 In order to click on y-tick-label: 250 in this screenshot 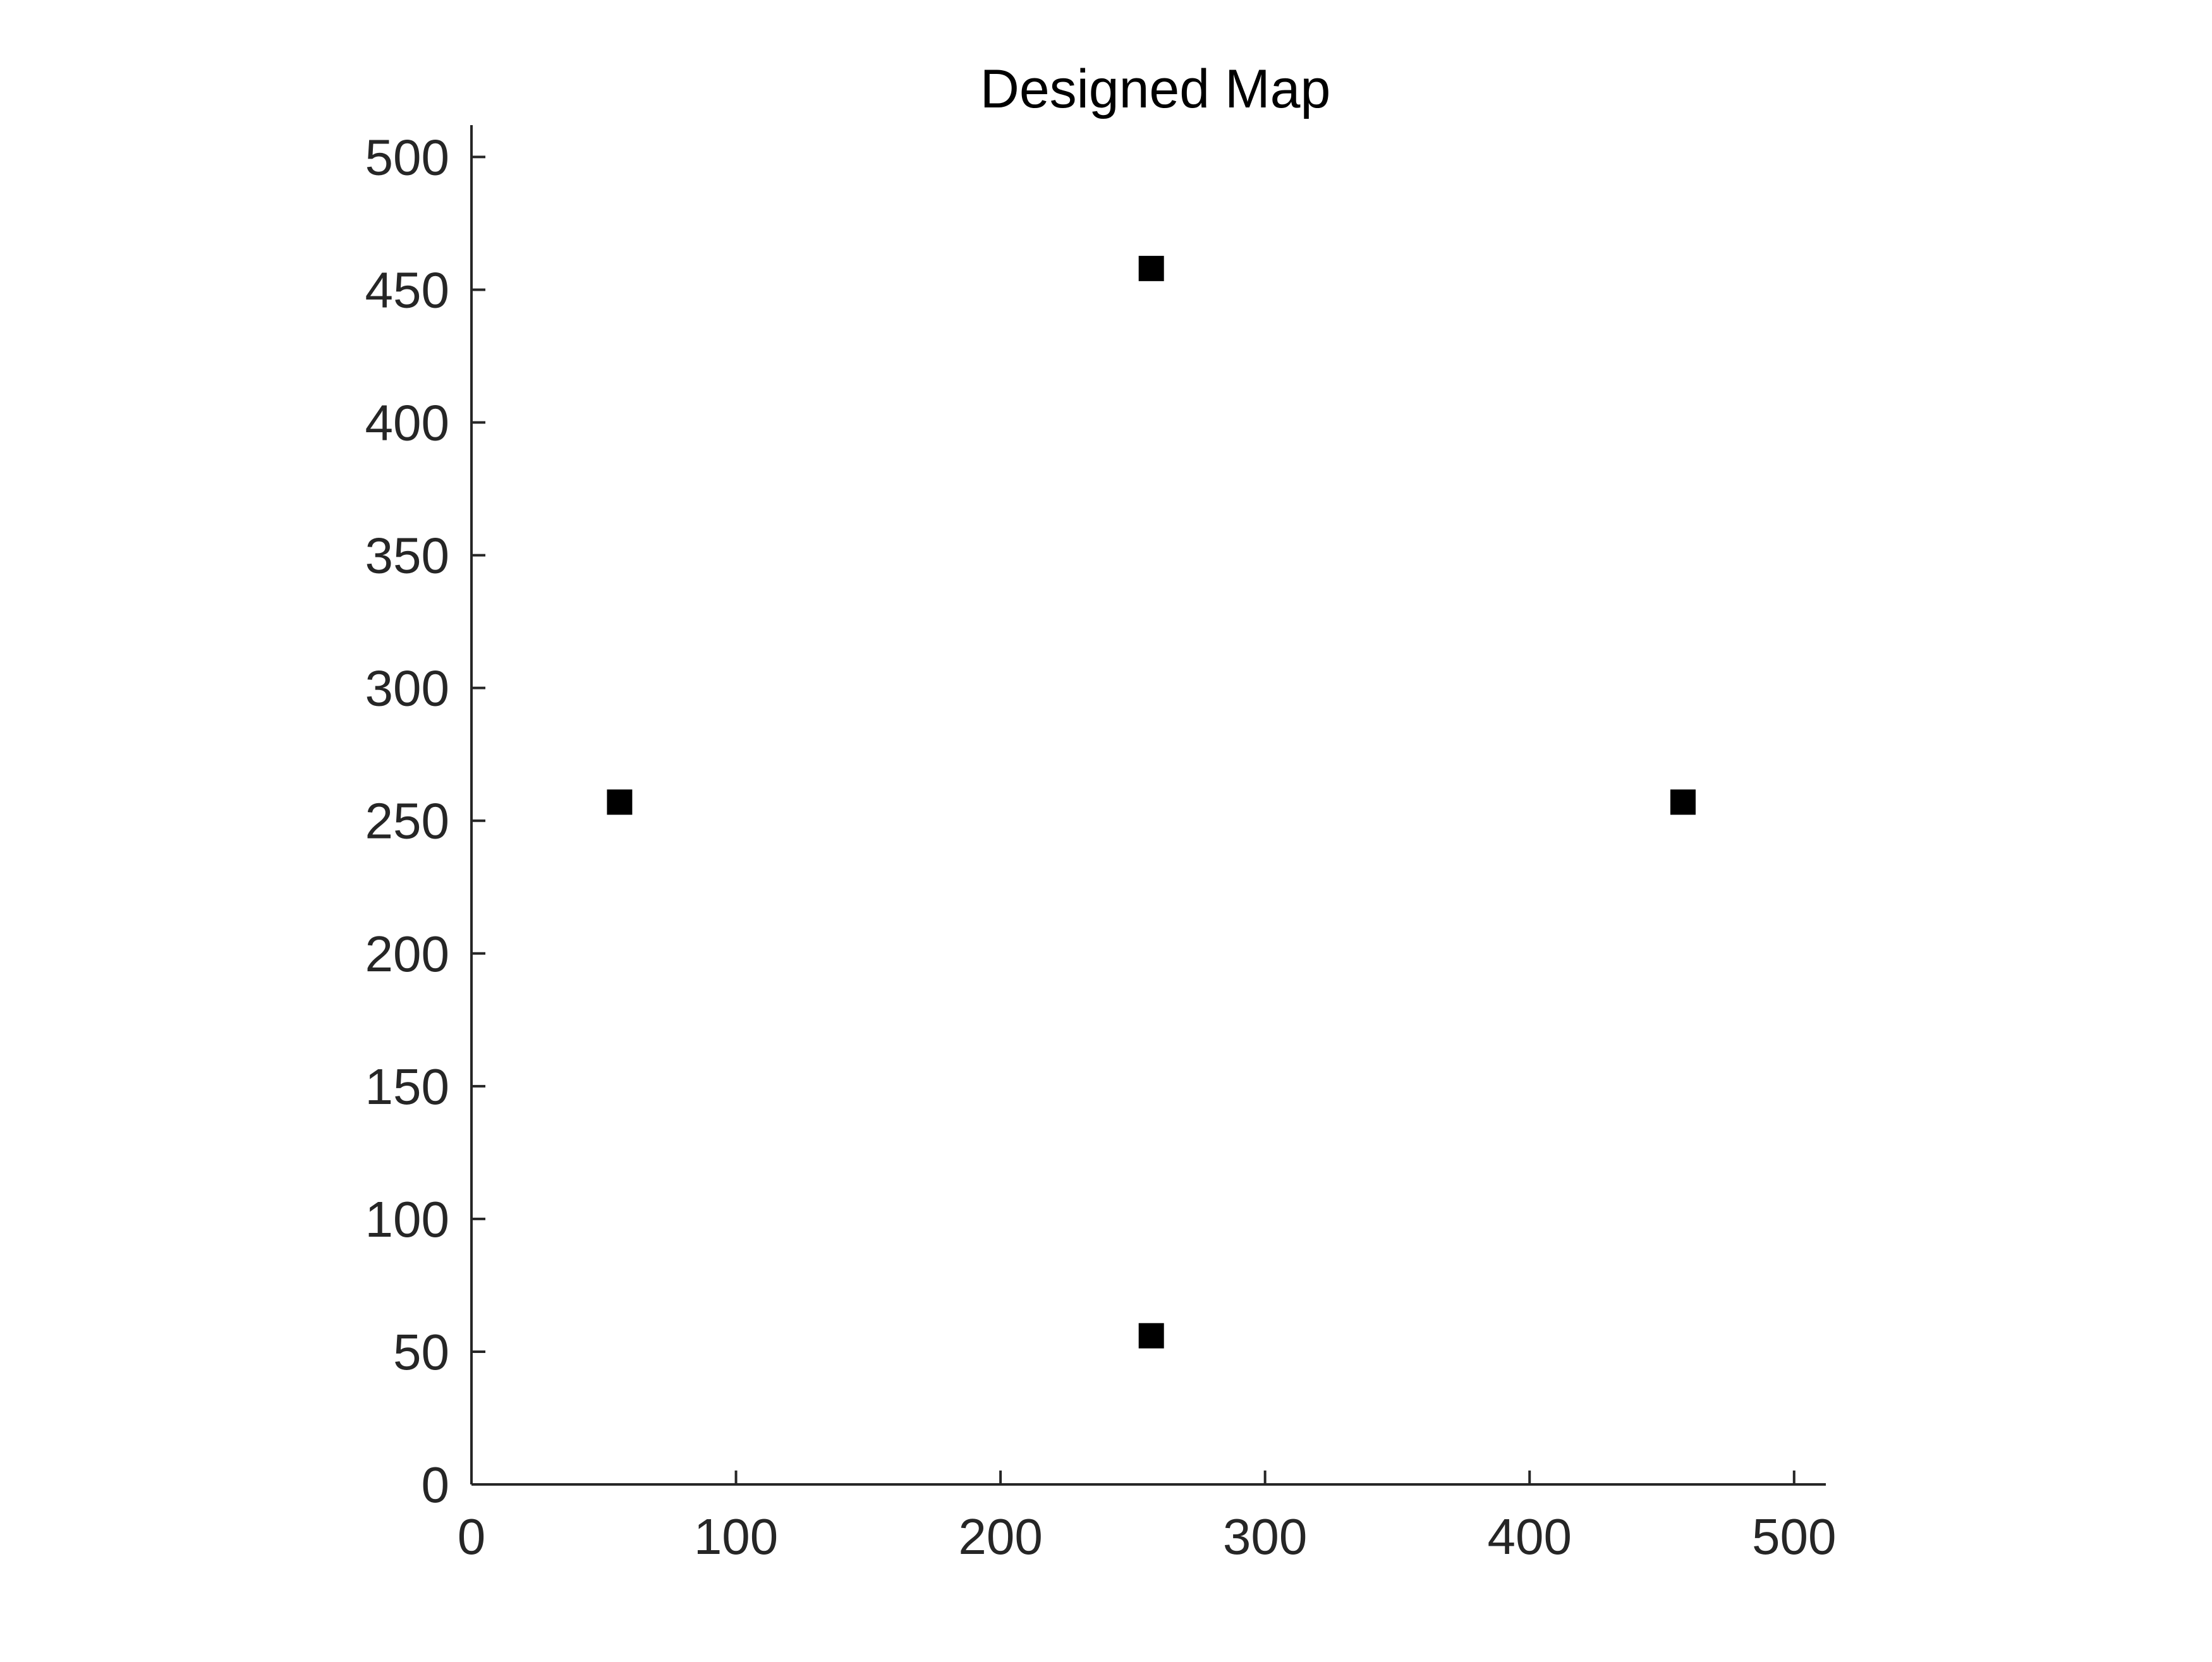, I will do `click(407, 821)`.